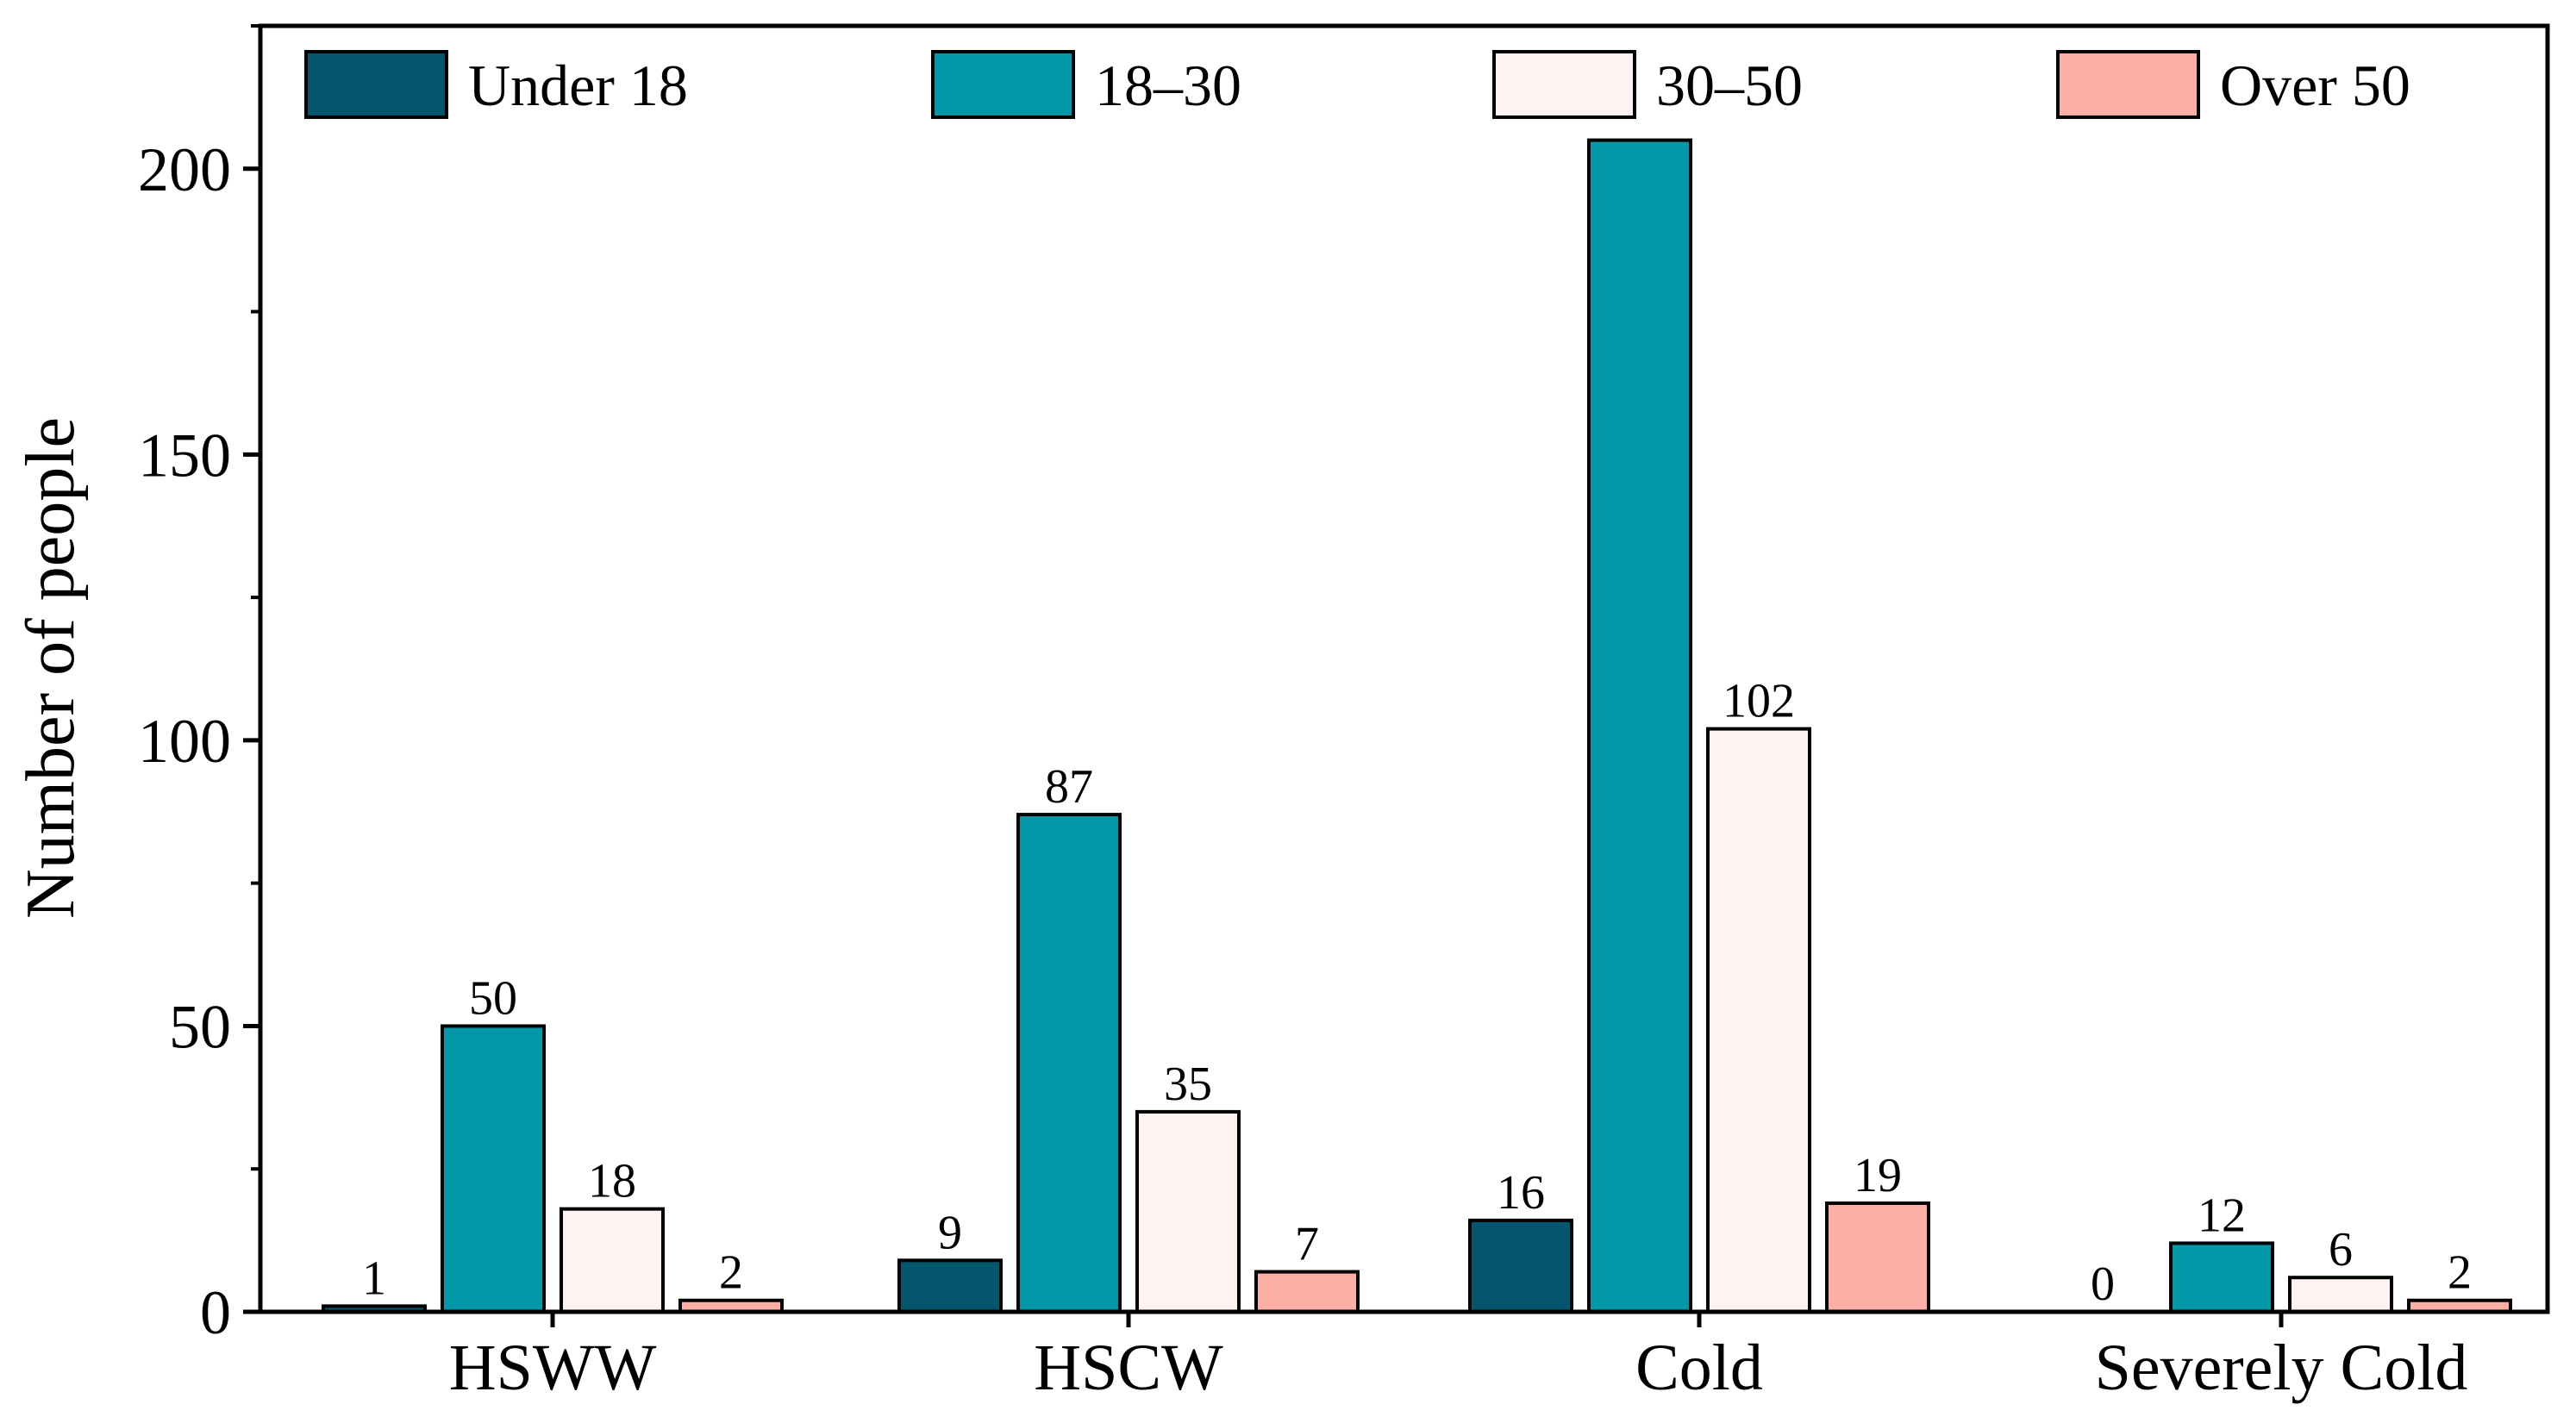 Image resolution: width=2576 pixels, height=1423 pixels. Describe the element at coordinates (215, 1313) in the screenshot. I see `y-tick-label: 0` at that location.